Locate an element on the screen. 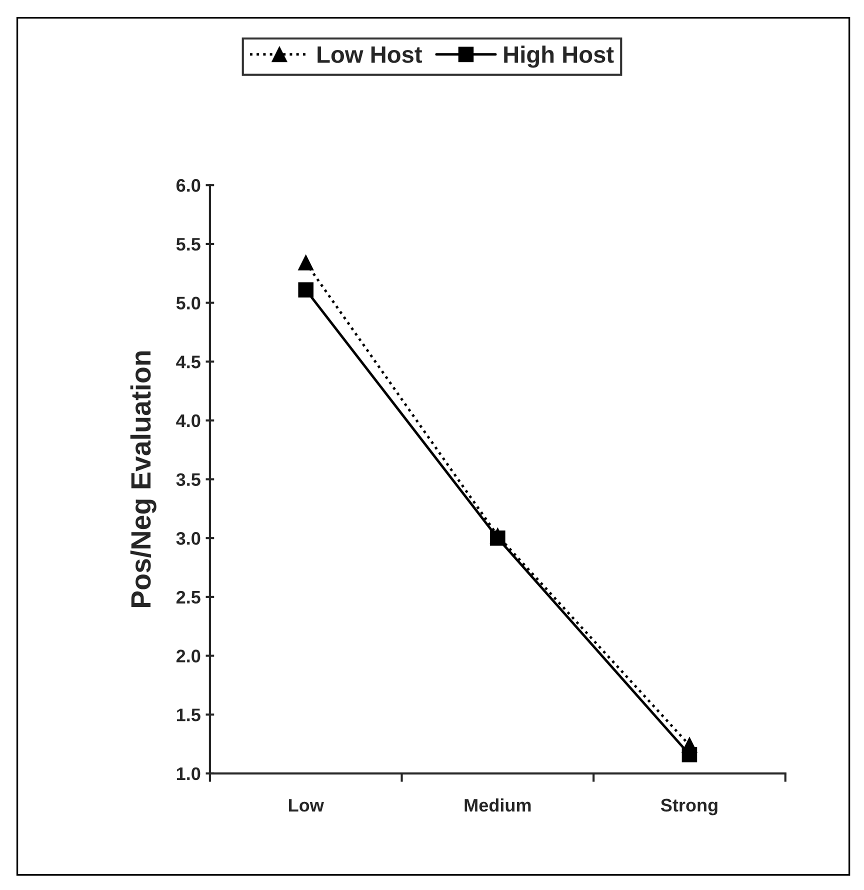 This screenshot has height=890, width=864. y-axis-title: Pos/Neg Evaluation is located at coordinates (143, 479).